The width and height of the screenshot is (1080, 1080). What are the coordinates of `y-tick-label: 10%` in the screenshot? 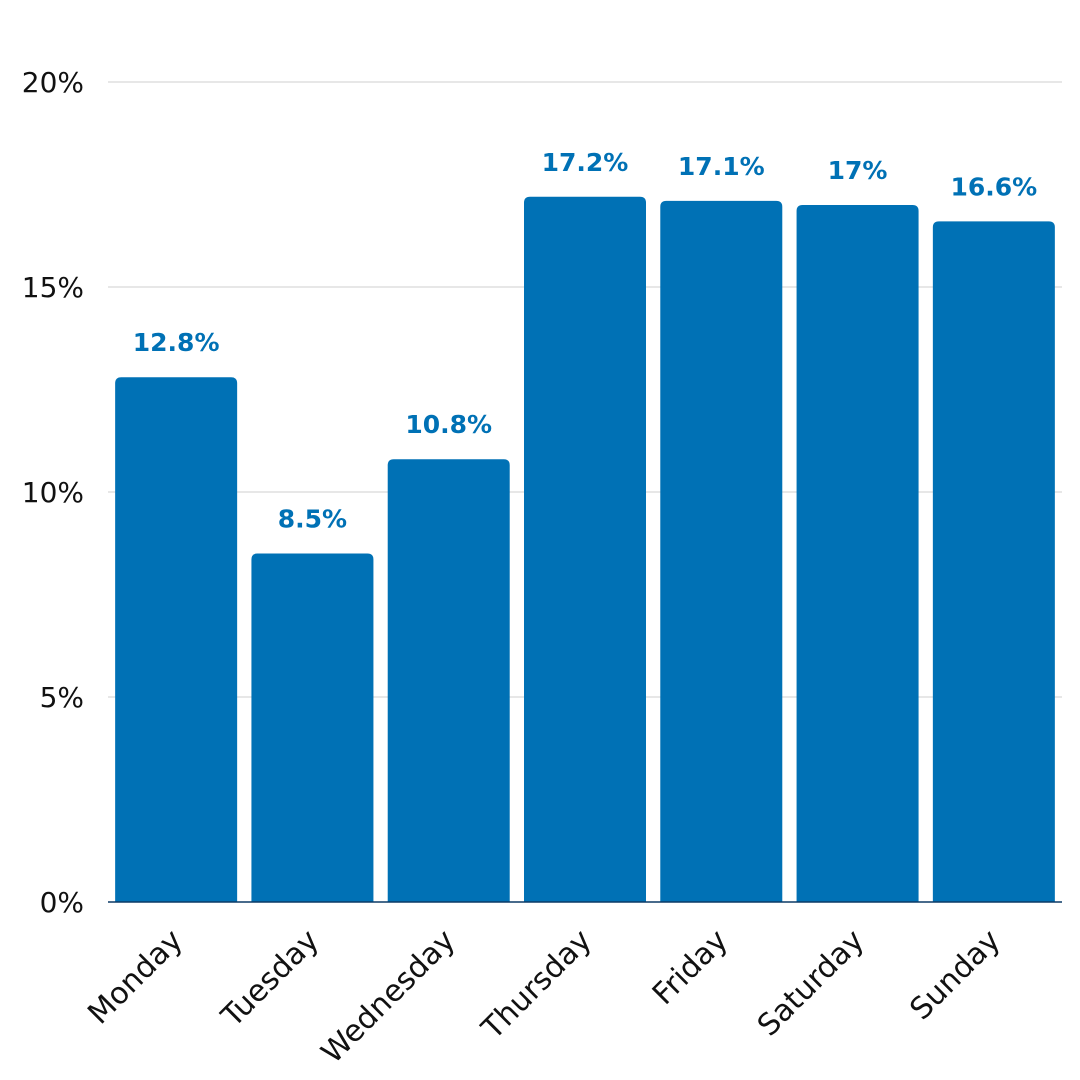 It's located at (53, 492).